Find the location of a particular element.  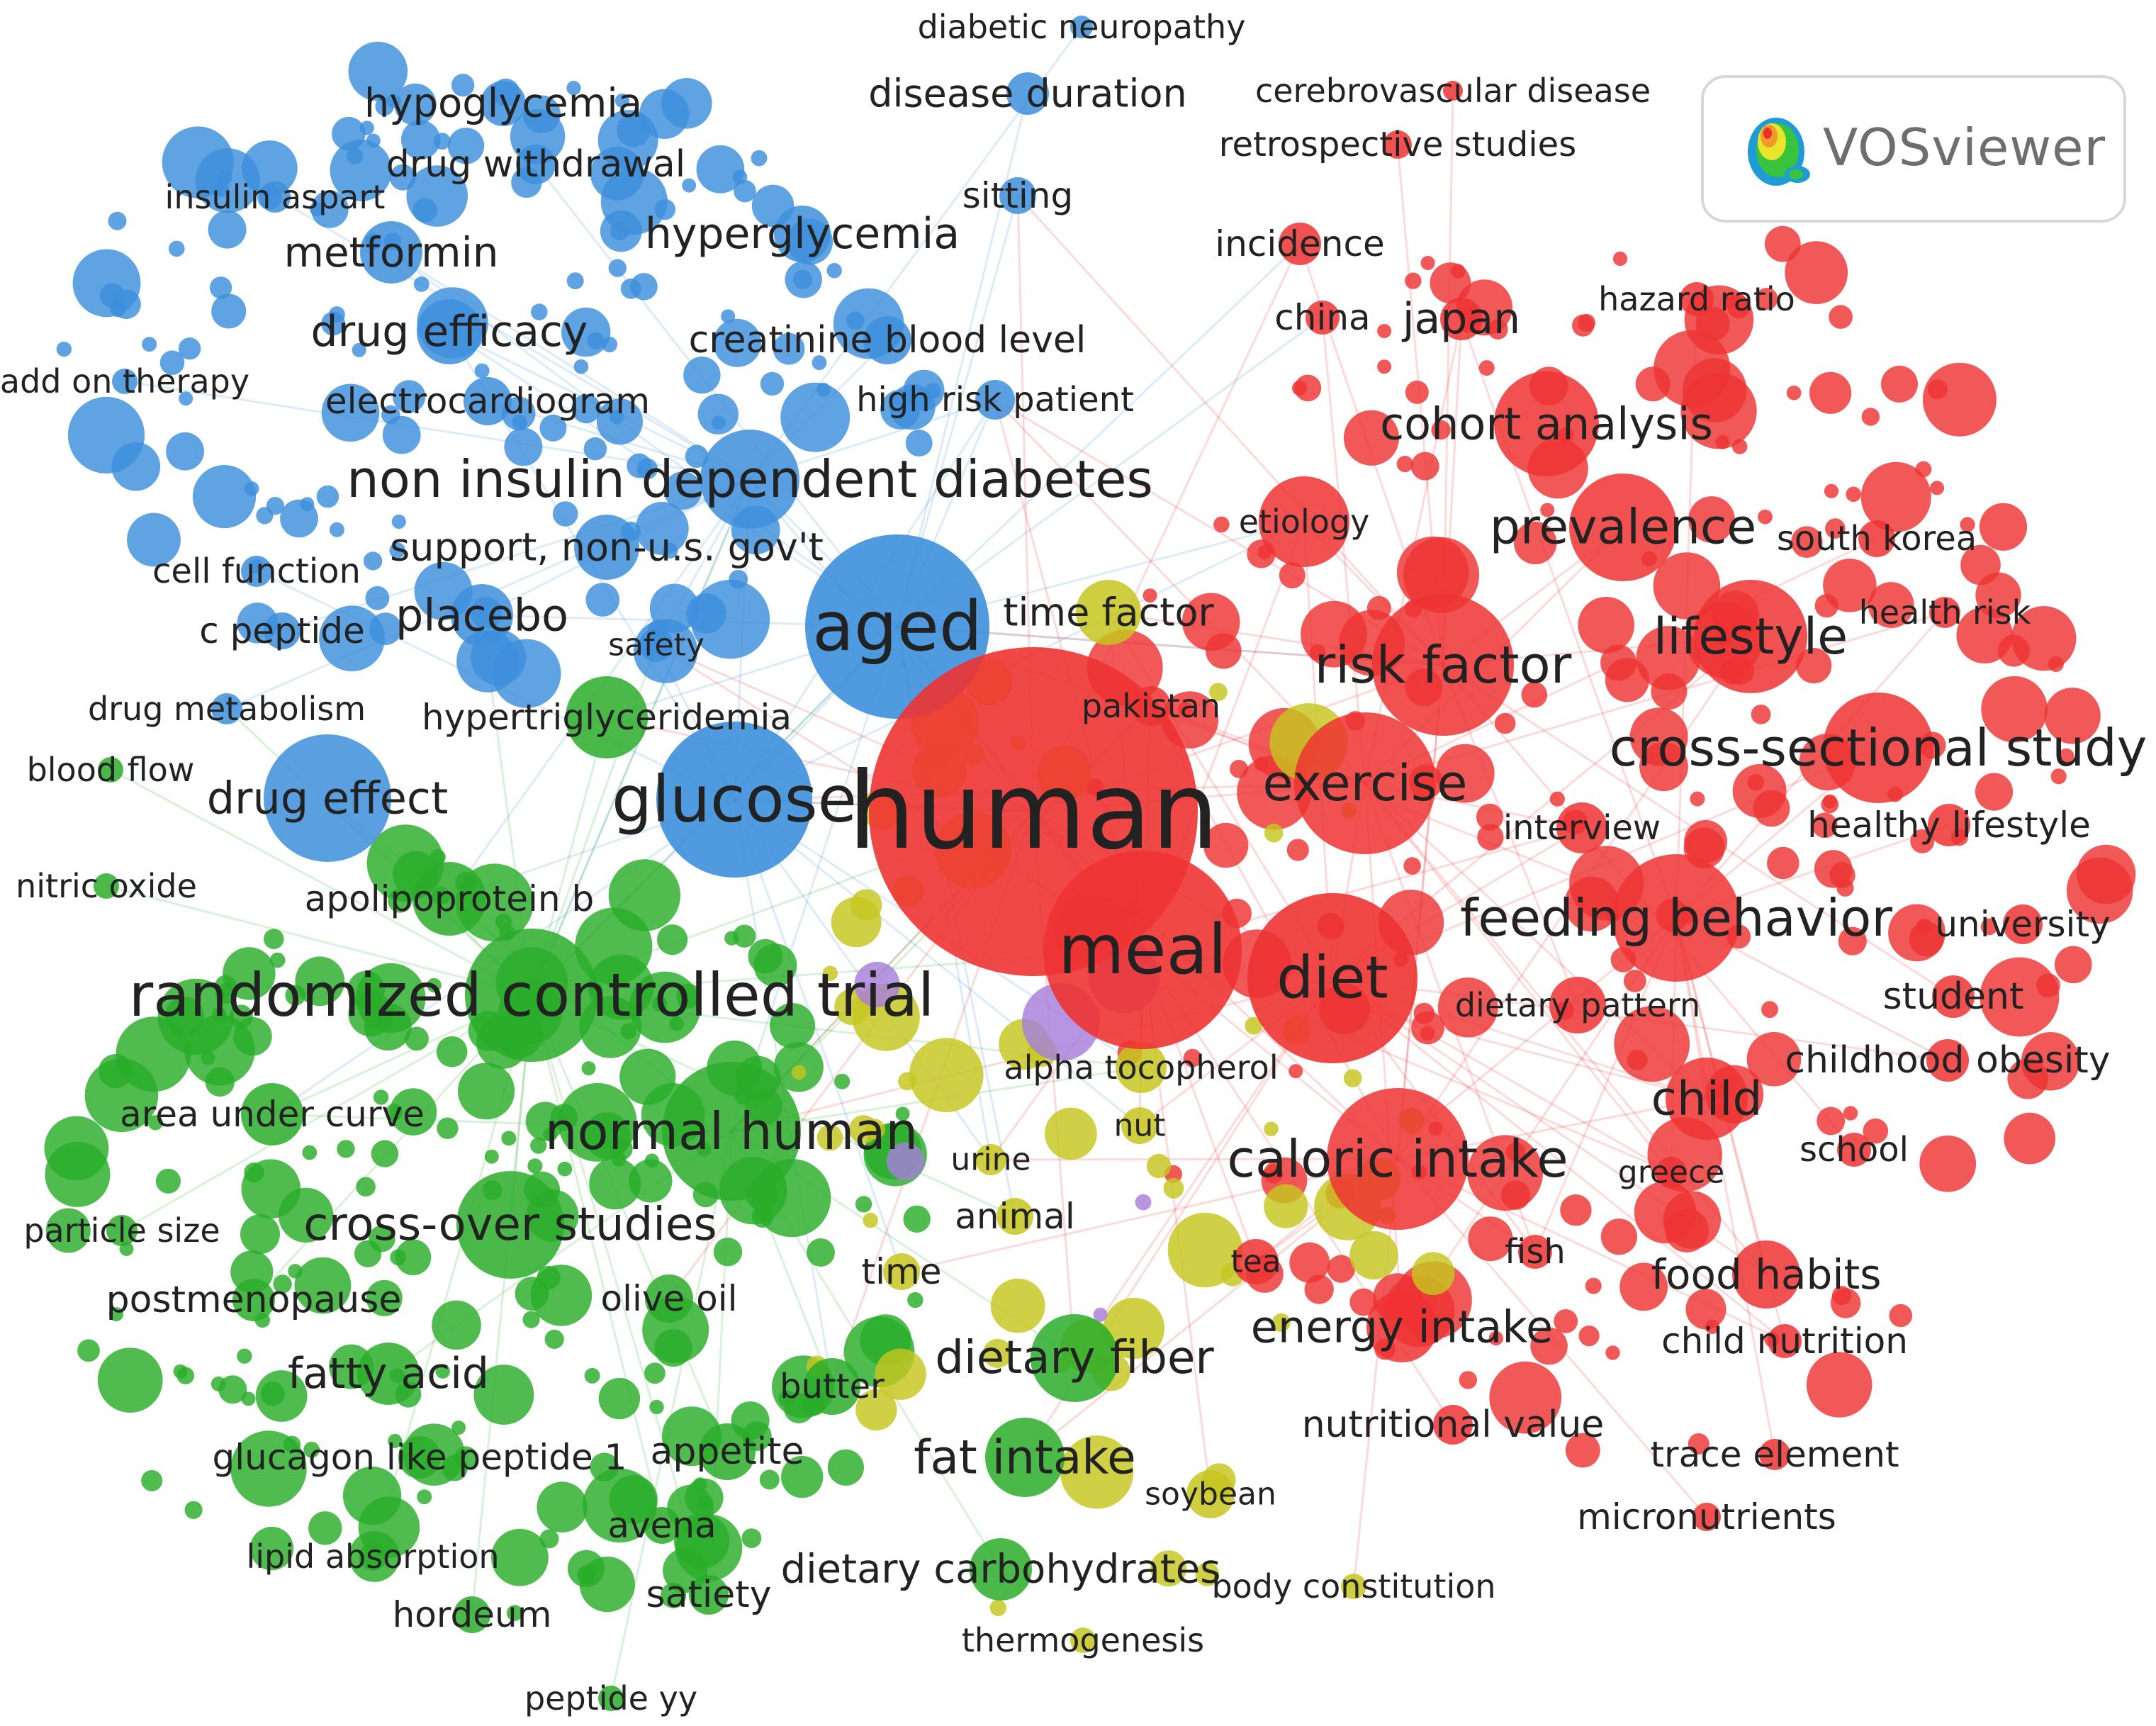

term-label-cross-over-studies: cross-over studies is located at coordinates (510, 1225).